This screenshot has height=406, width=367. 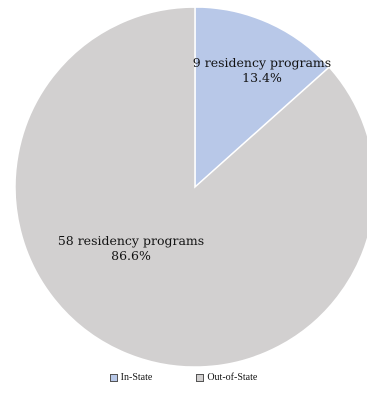 What do you see at coordinates (262, 62) in the screenshot?
I see `slice-label-in-state-count: 9 residency programs` at bounding box center [262, 62].